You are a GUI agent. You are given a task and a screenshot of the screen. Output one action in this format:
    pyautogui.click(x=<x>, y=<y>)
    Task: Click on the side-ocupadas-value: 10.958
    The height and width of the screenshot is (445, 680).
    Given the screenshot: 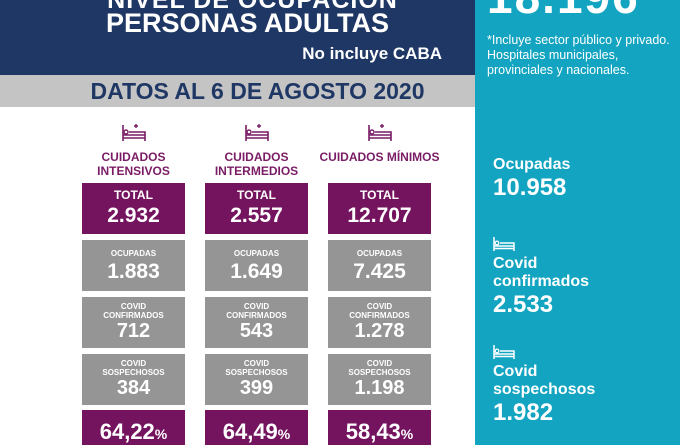 What is the action you would take?
    pyautogui.click(x=530, y=187)
    